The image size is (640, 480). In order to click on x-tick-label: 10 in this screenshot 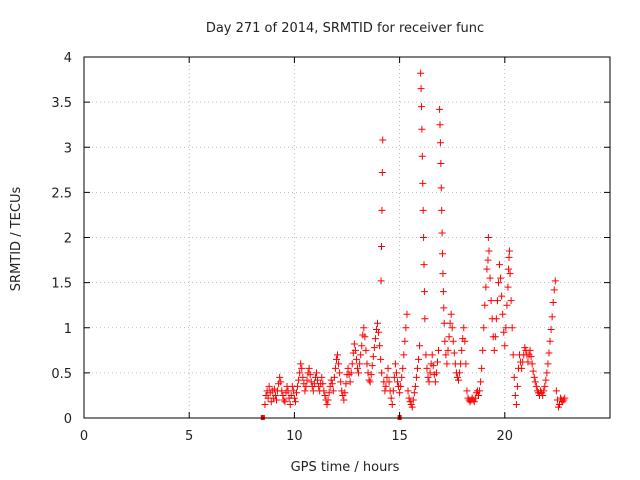, I will do `click(294, 436)`.